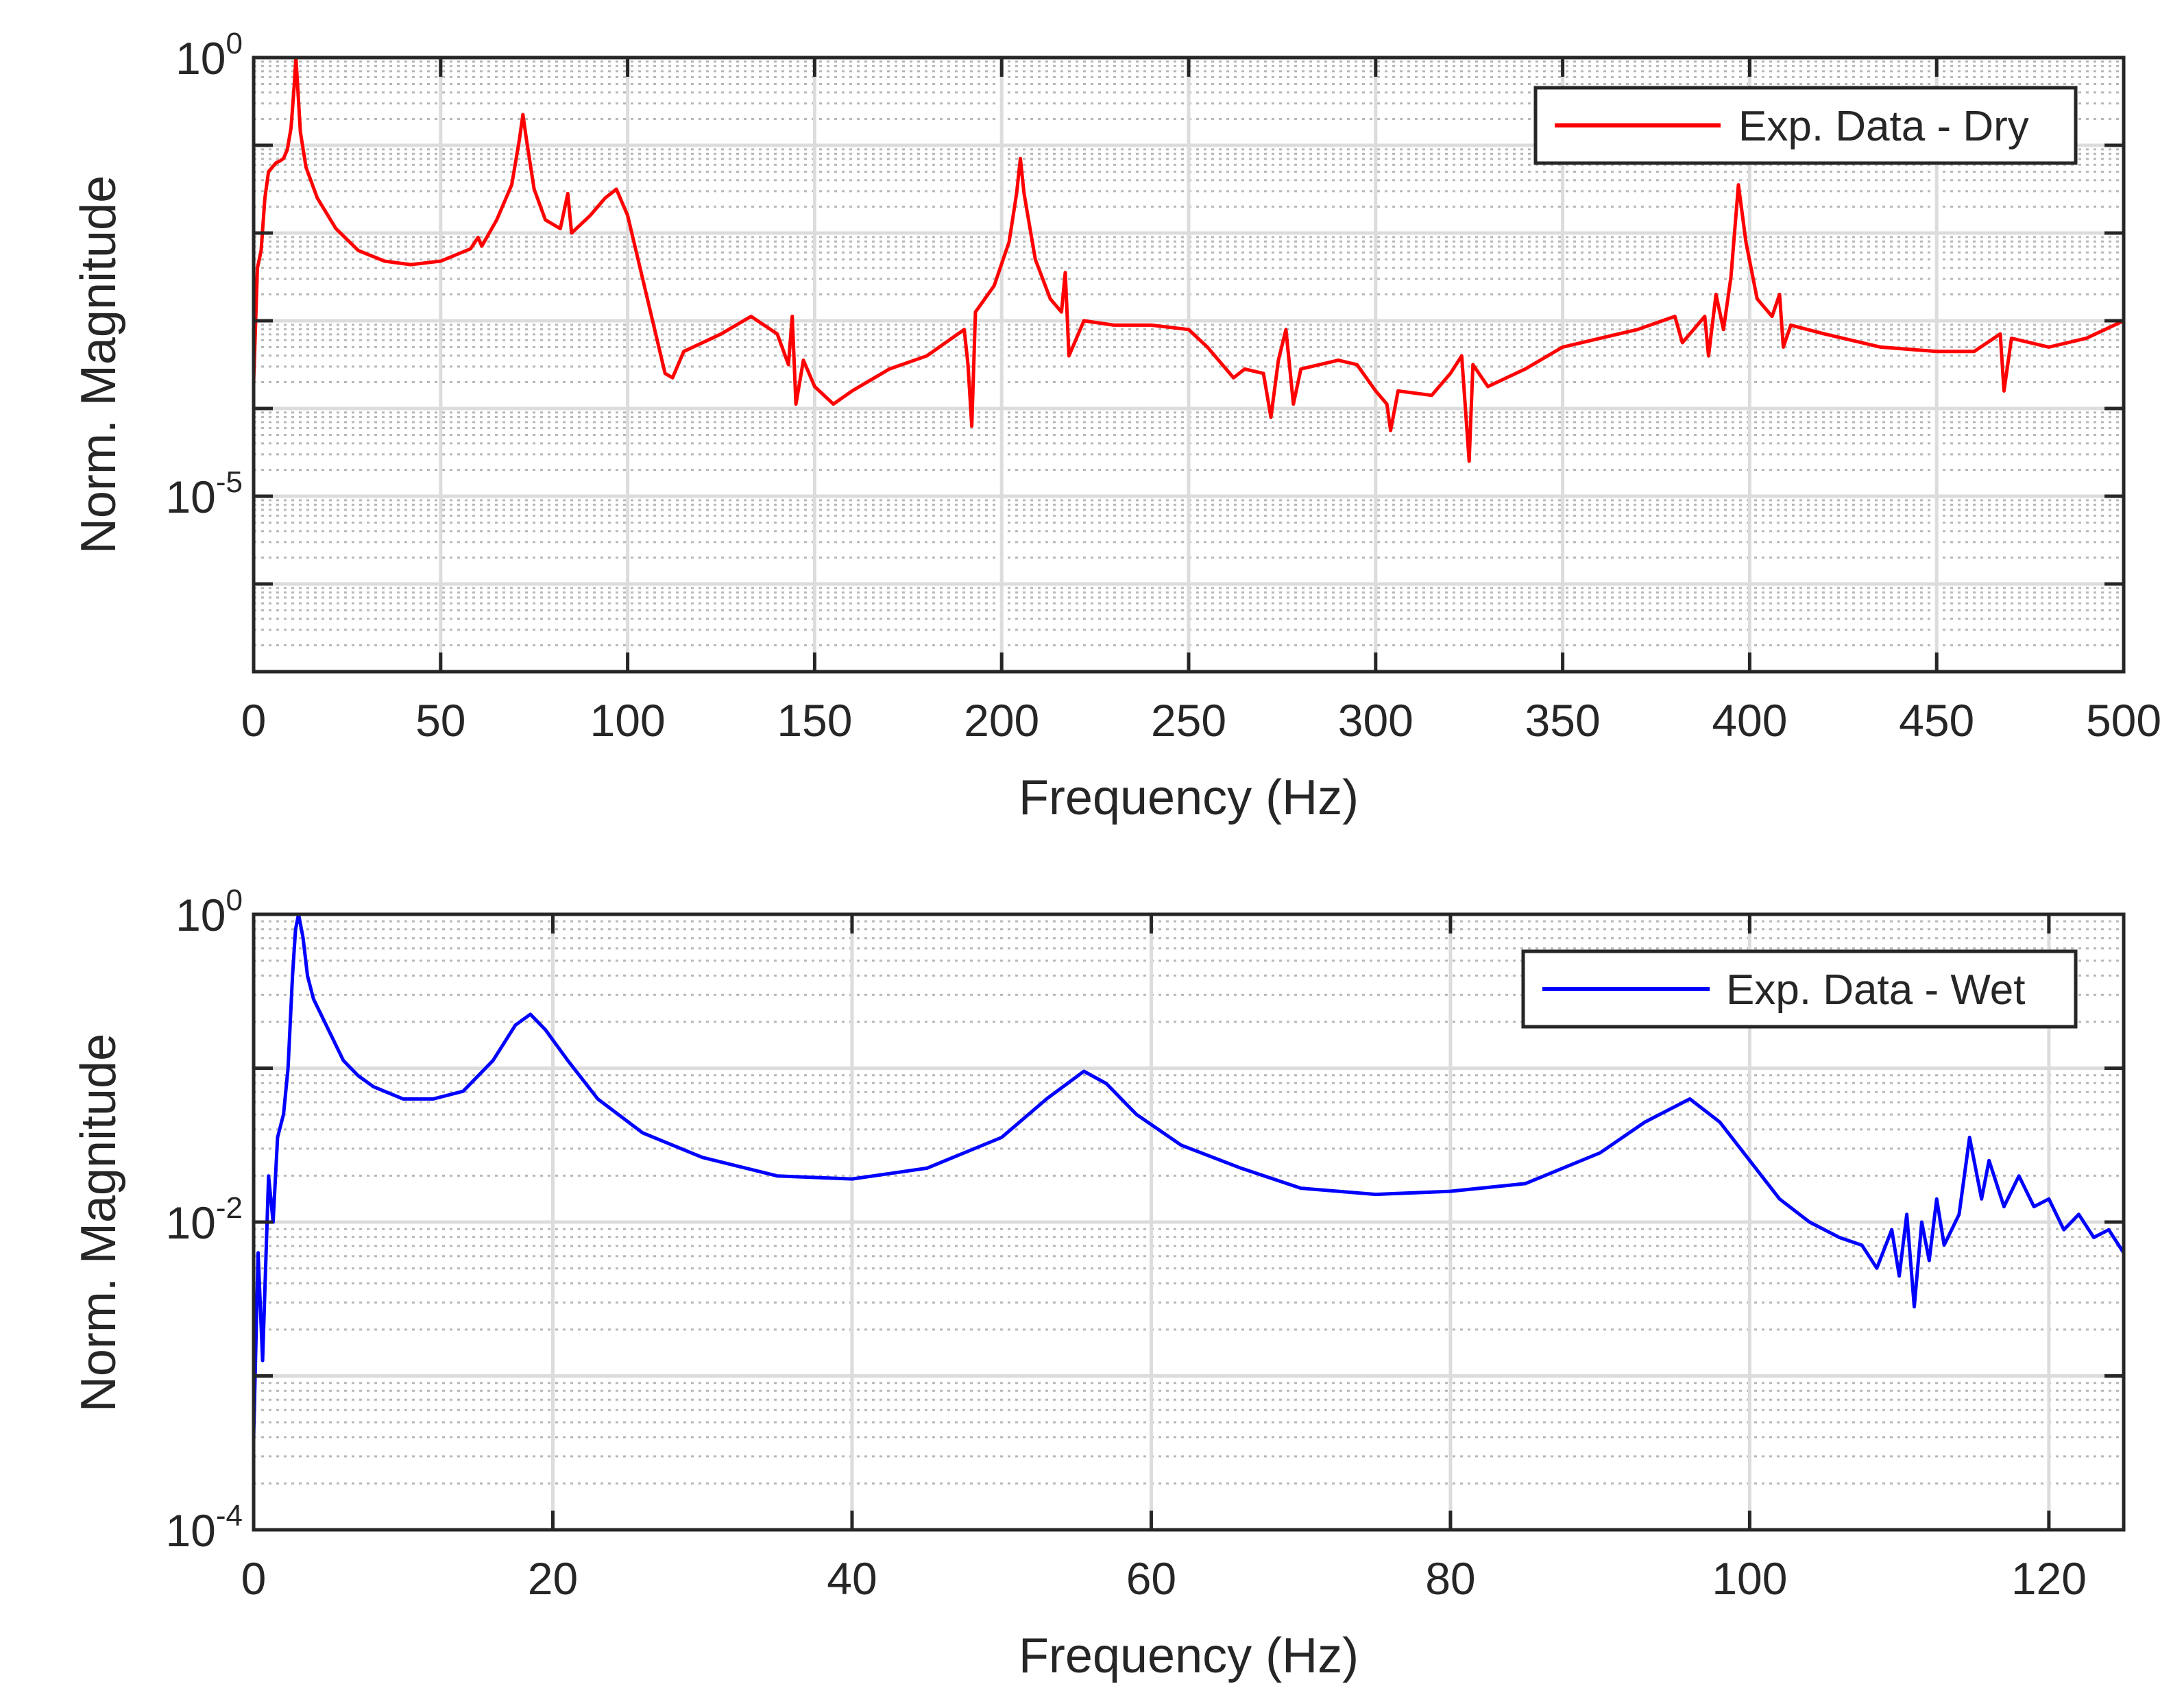 The width and height of the screenshot is (2184, 1708). I want to click on wet-legend: Exp. Data - Wet, so click(1800, 989).